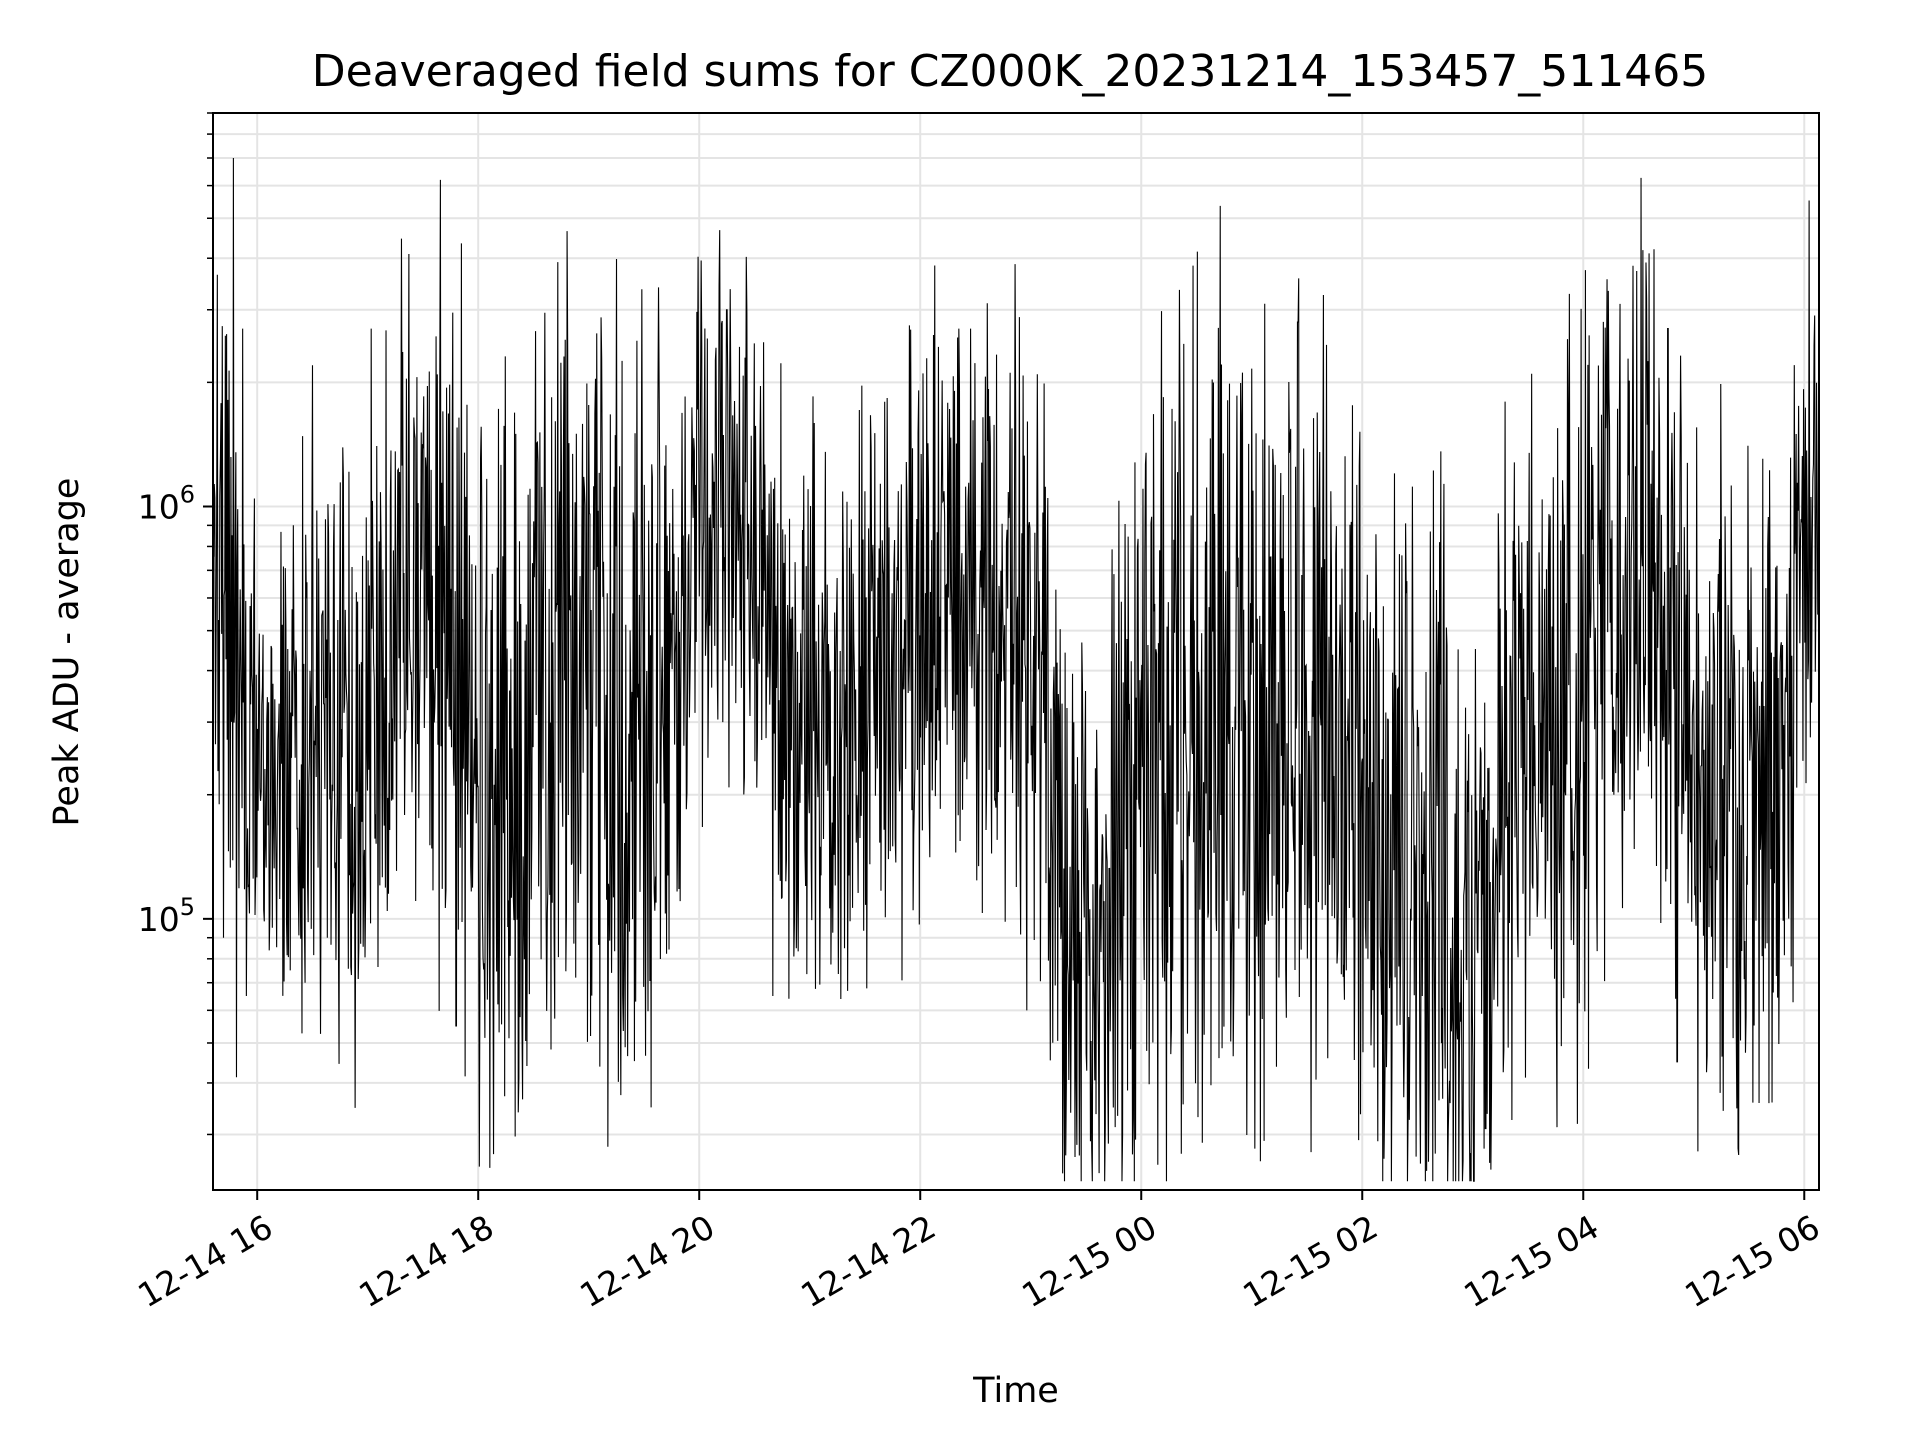  Describe the element at coordinates (166, 503) in the screenshot. I see `y-tick-label: 10⁶` at that location.